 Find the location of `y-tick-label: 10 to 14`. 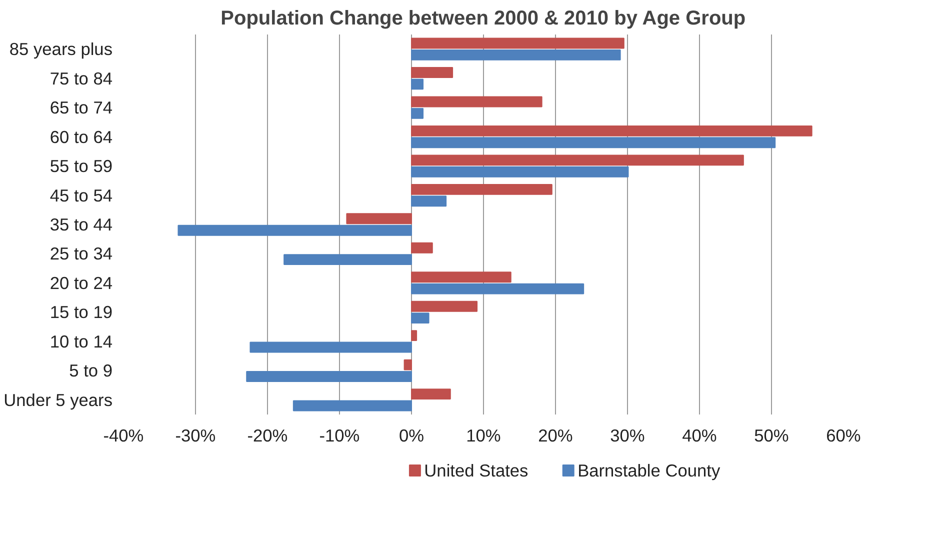

y-tick-label: 10 to 14 is located at coordinates (81, 341).